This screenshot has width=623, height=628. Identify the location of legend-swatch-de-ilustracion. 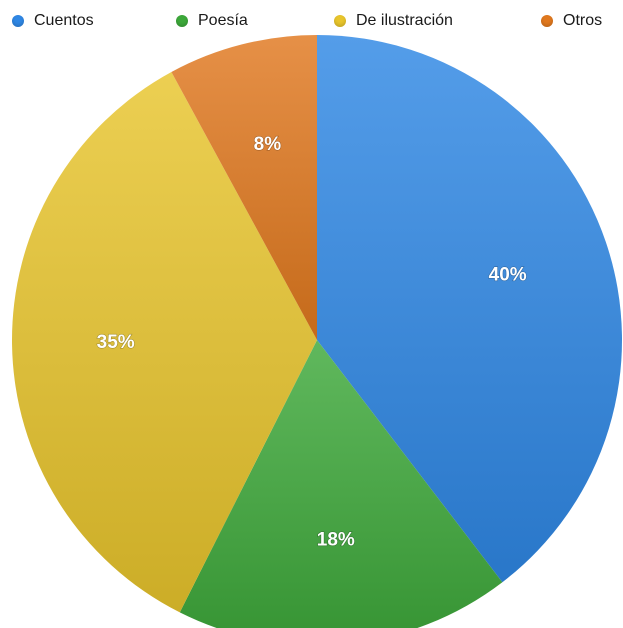
(340, 21).